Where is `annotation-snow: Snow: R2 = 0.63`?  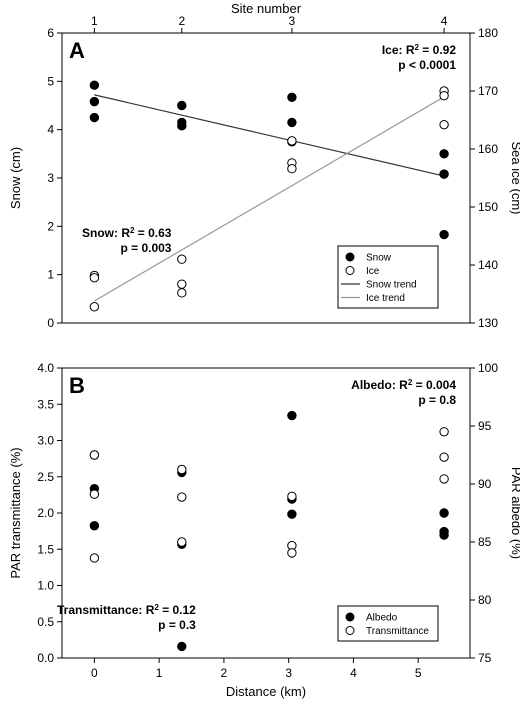
annotation-snow: Snow: R2 = 0.63 is located at coordinates (127, 233).